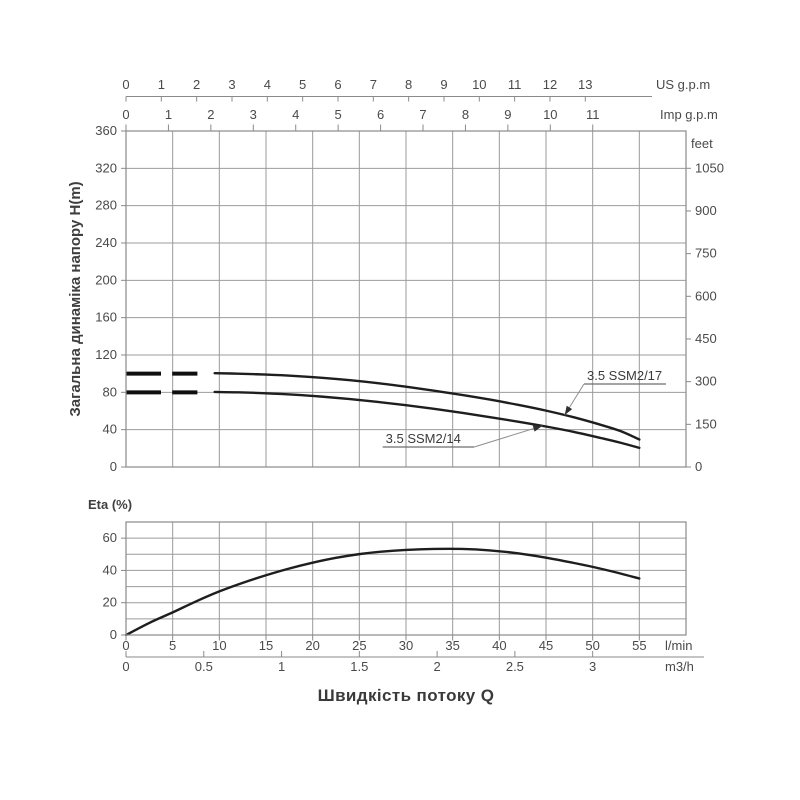 The image size is (800, 800). What do you see at coordinates (359, 645) in the screenshot?
I see `lpm-tick-label: 25` at bounding box center [359, 645].